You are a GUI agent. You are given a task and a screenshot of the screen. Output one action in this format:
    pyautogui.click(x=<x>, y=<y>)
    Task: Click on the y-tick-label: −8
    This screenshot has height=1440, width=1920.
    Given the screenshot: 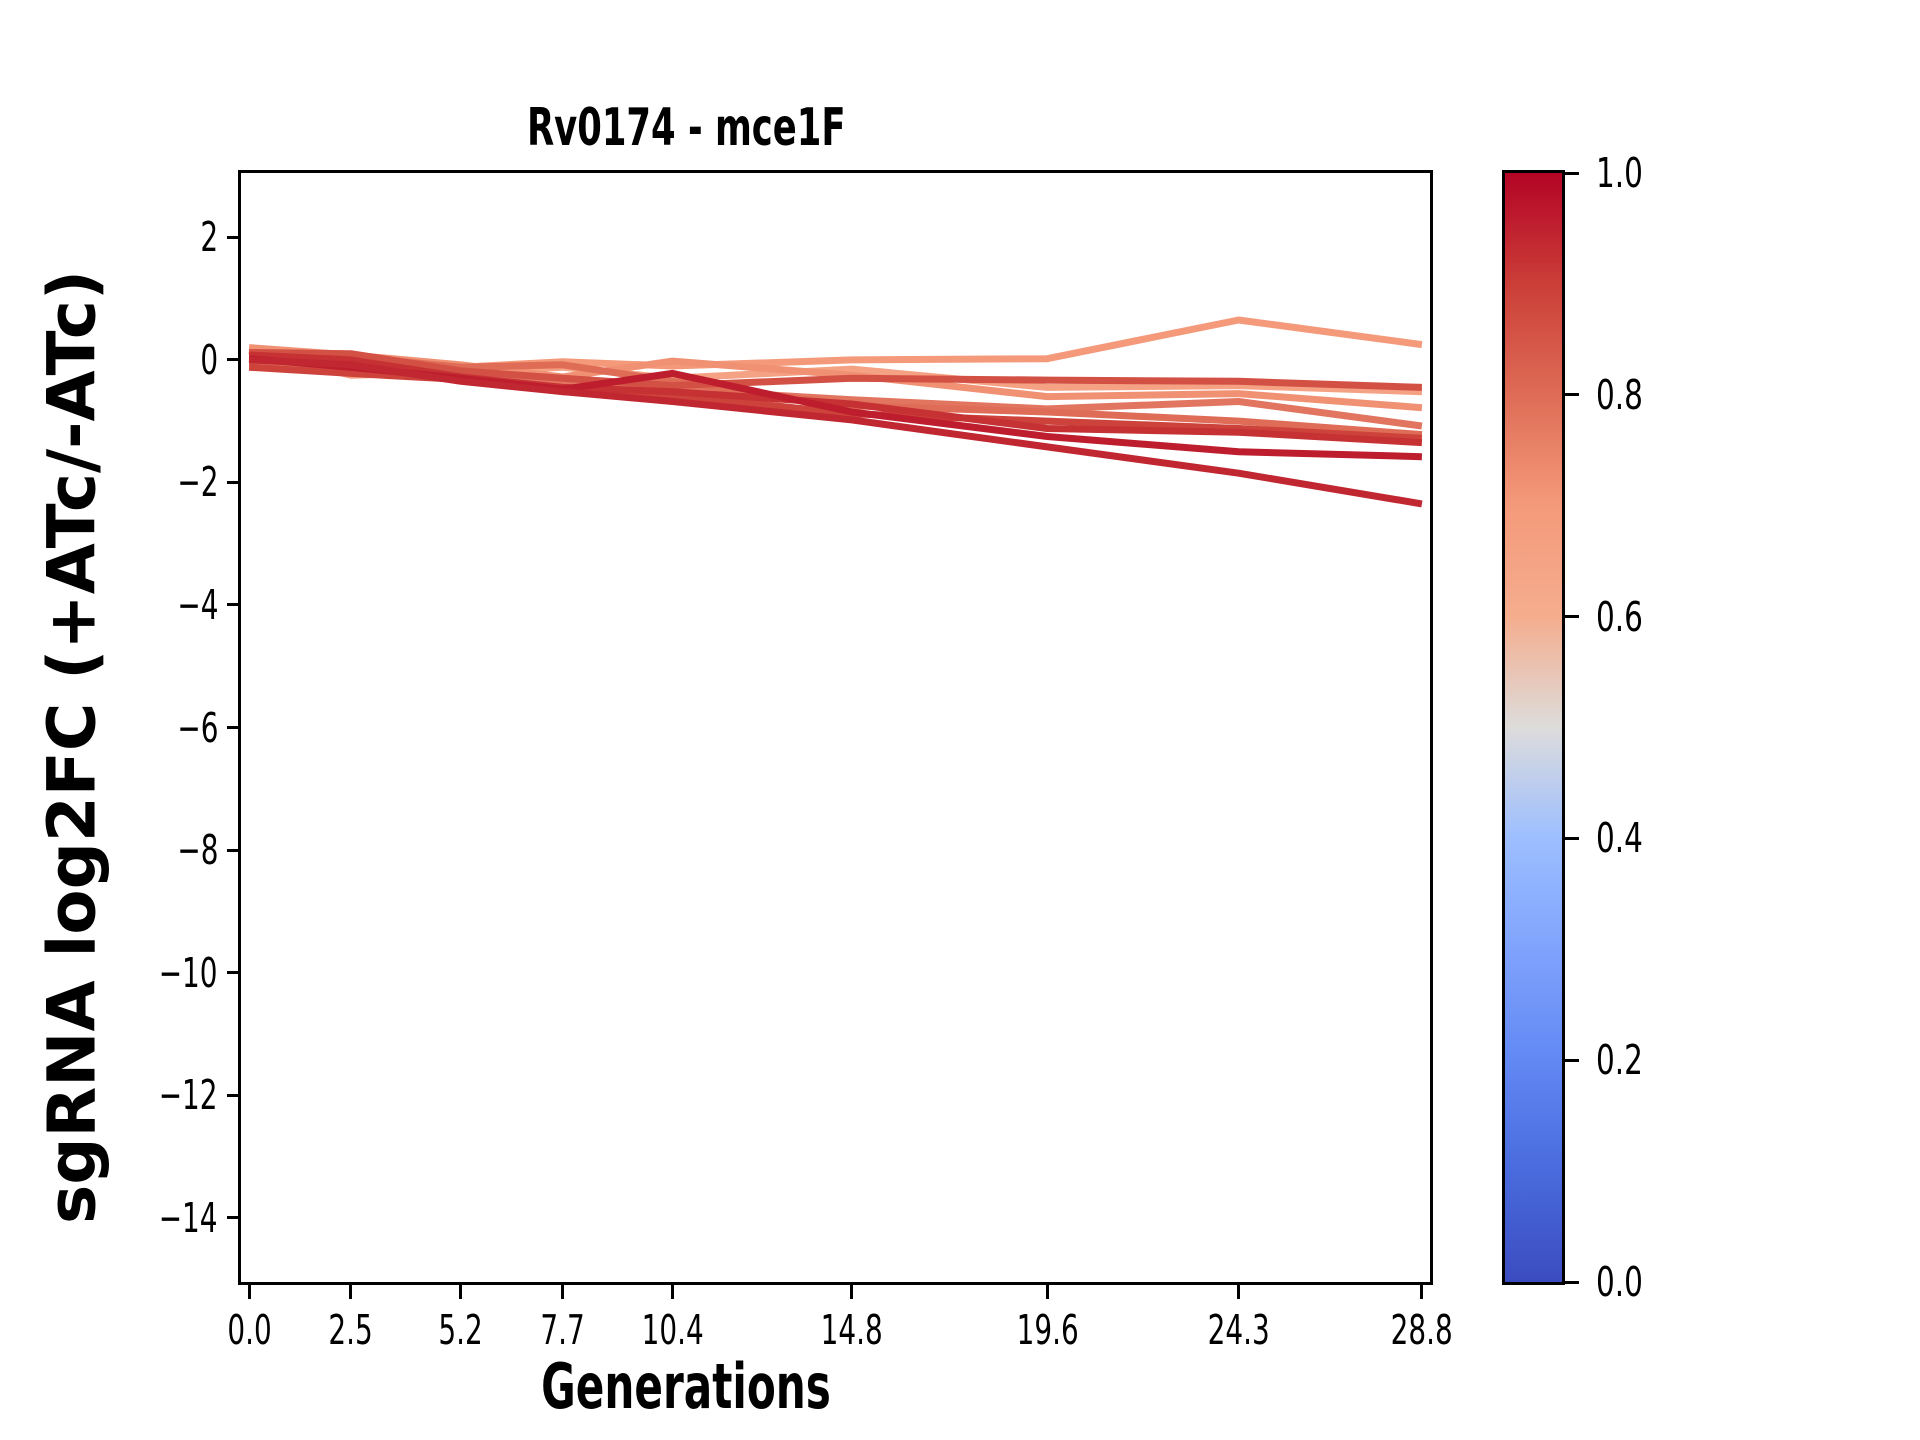 What is the action you would take?
    pyautogui.click(x=138, y=850)
    